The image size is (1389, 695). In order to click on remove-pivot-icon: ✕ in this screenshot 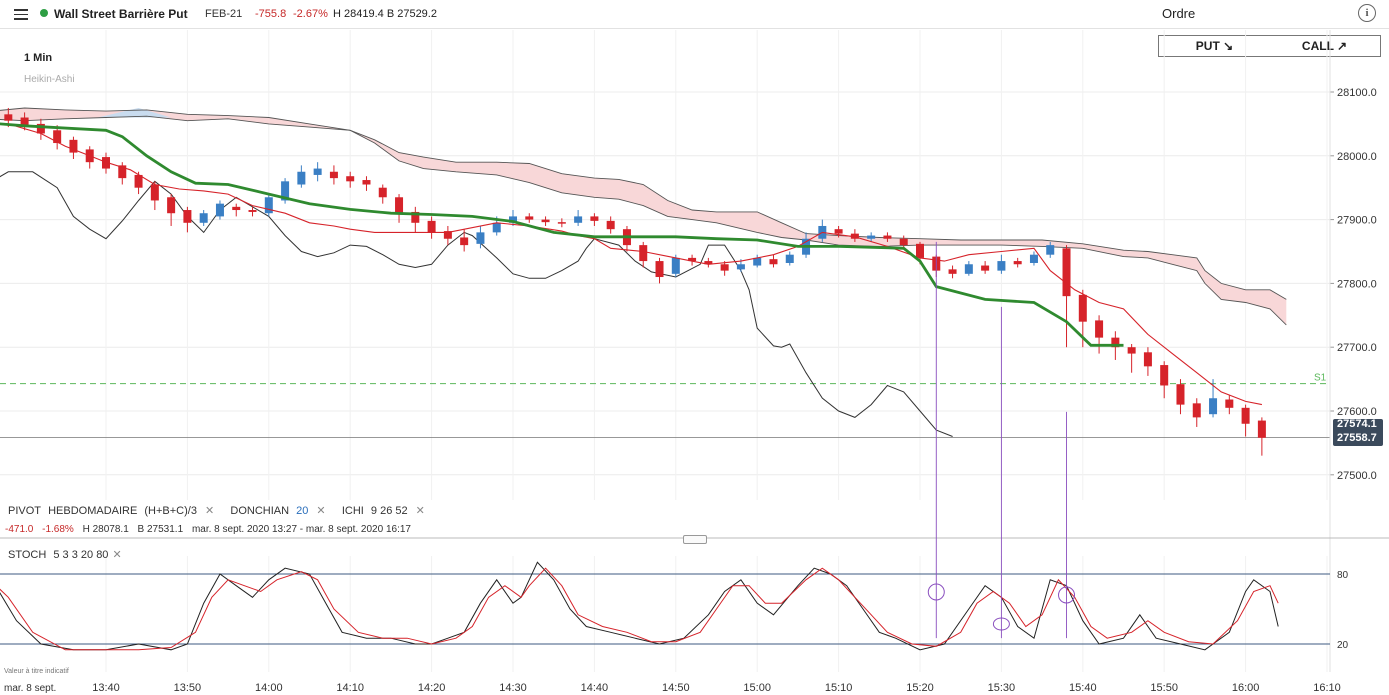, I will do `click(209, 511)`.